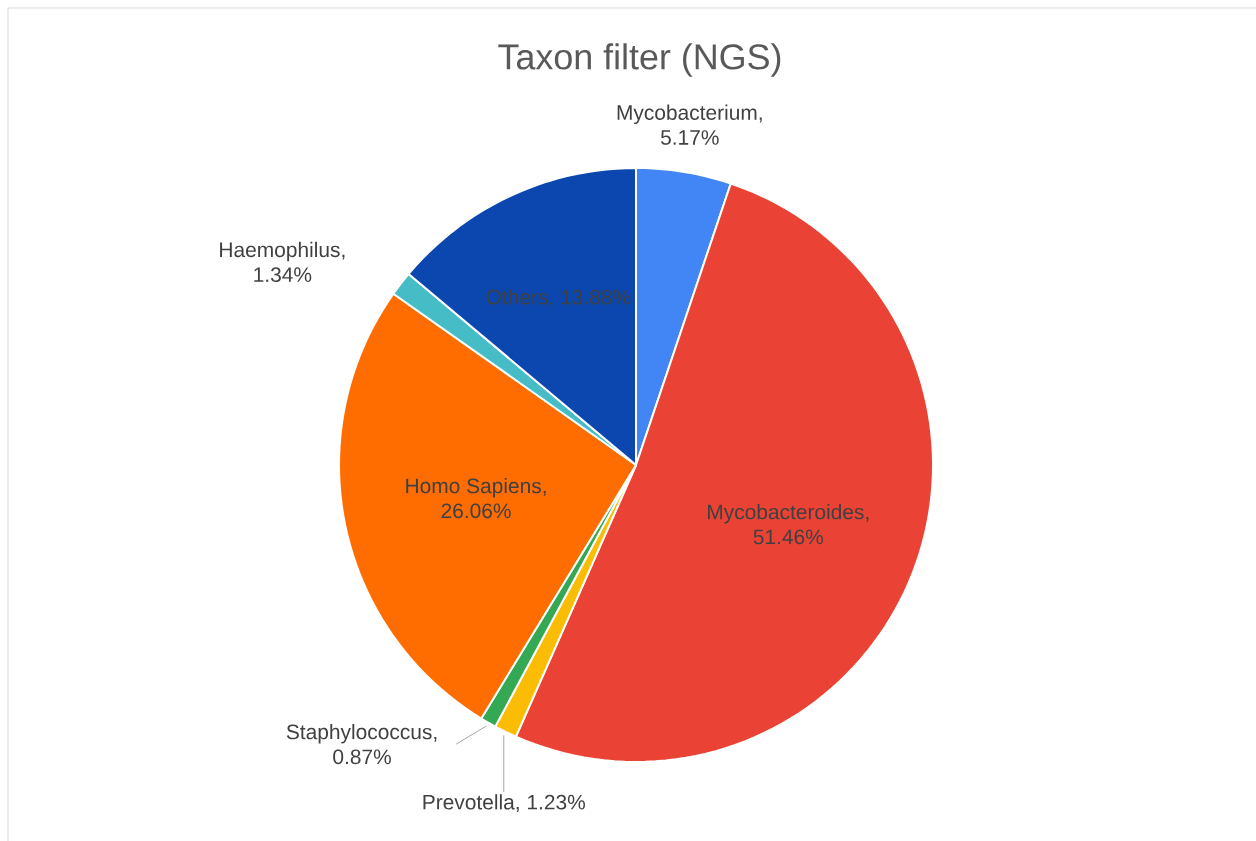 This screenshot has width=1256, height=841. Describe the element at coordinates (639, 60) in the screenshot. I see `chart-title: Taxon filter (NGS)` at that location.